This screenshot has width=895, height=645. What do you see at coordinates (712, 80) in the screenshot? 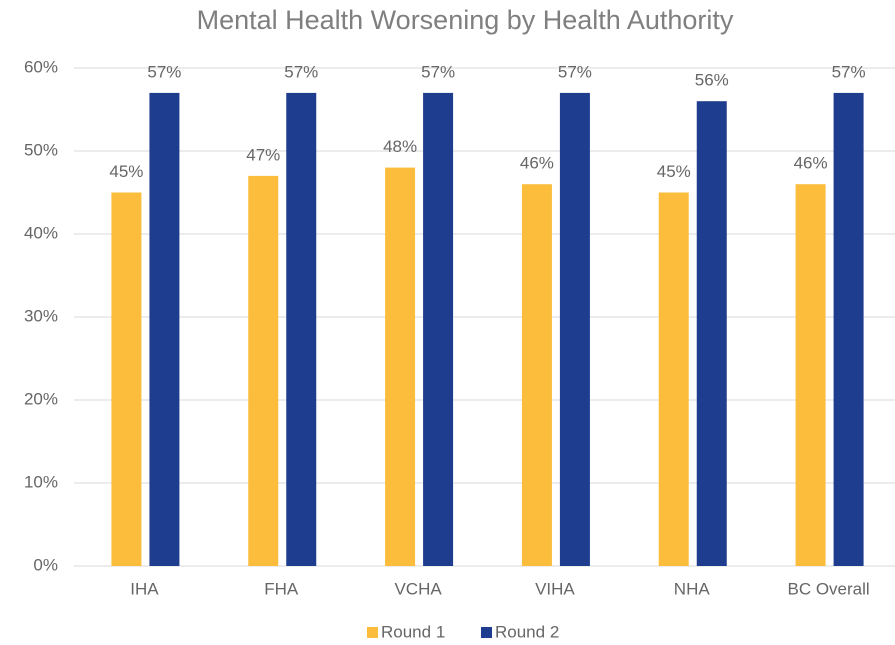
I see `data-label: 56%` at bounding box center [712, 80].